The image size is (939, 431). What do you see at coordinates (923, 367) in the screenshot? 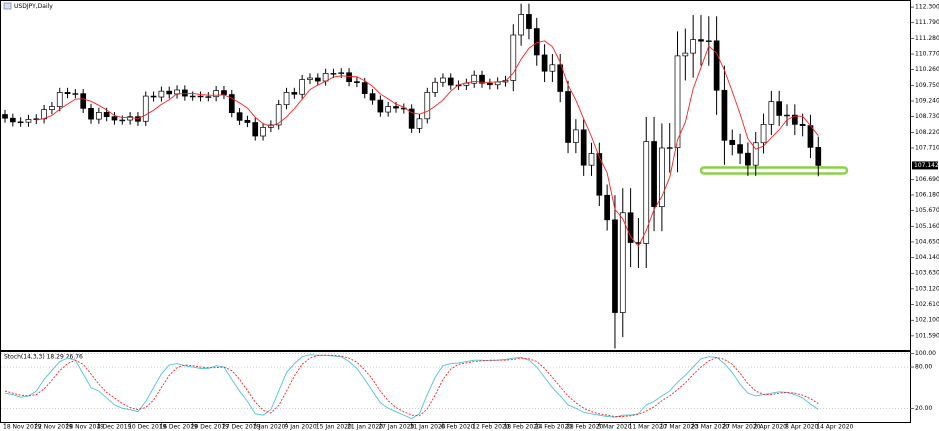
I see `y-tick-label: 80.00` at bounding box center [923, 367].